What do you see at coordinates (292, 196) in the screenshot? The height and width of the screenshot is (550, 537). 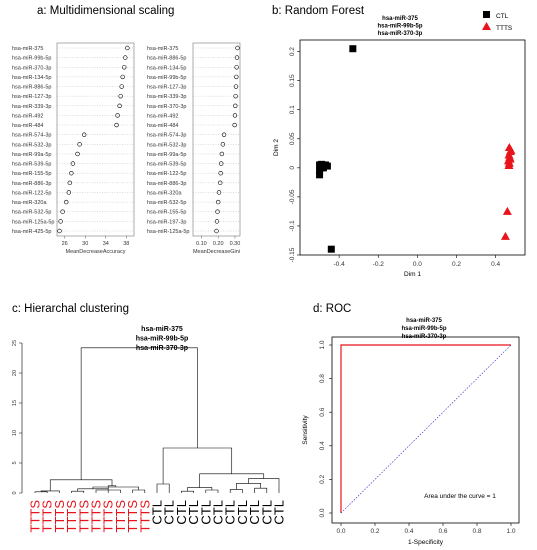 I see `y-tick-label: -0.05` at bounding box center [292, 196].